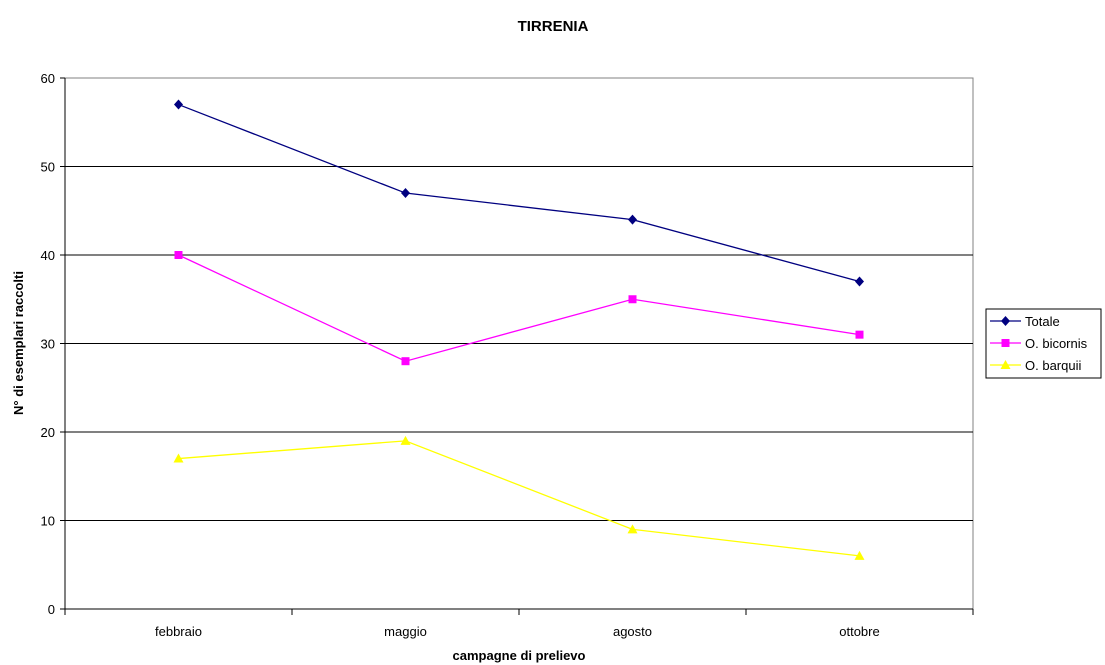 Image resolution: width=1105 pixels, height=665 pixels. I want to click on x-axis-label: campagne di prelievo, so click(519, 655).